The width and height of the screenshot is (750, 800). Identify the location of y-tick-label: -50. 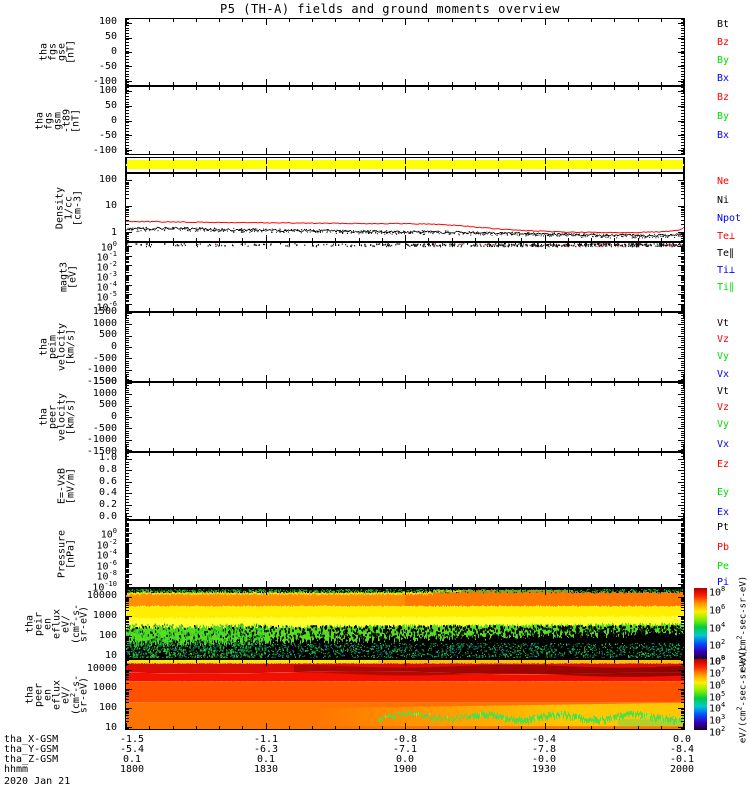
(107, 135).